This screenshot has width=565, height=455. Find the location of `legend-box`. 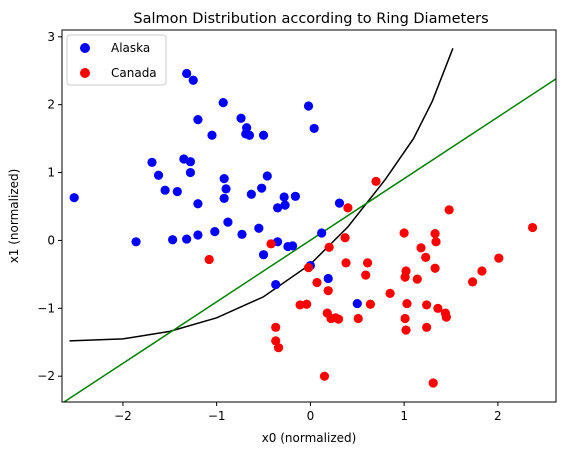

legend-box is located at coordinates (116, 60).